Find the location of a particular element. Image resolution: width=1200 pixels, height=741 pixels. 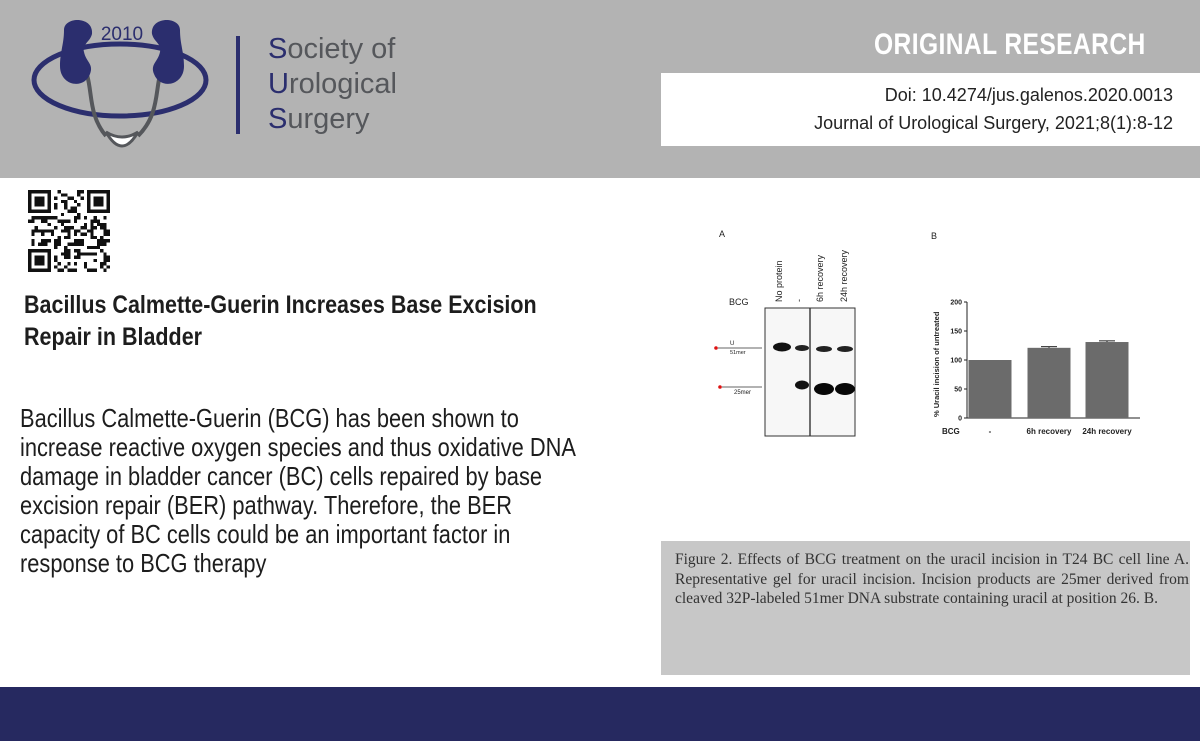

lane-label-no-protein: No protein is located at coordinates (779, 281).